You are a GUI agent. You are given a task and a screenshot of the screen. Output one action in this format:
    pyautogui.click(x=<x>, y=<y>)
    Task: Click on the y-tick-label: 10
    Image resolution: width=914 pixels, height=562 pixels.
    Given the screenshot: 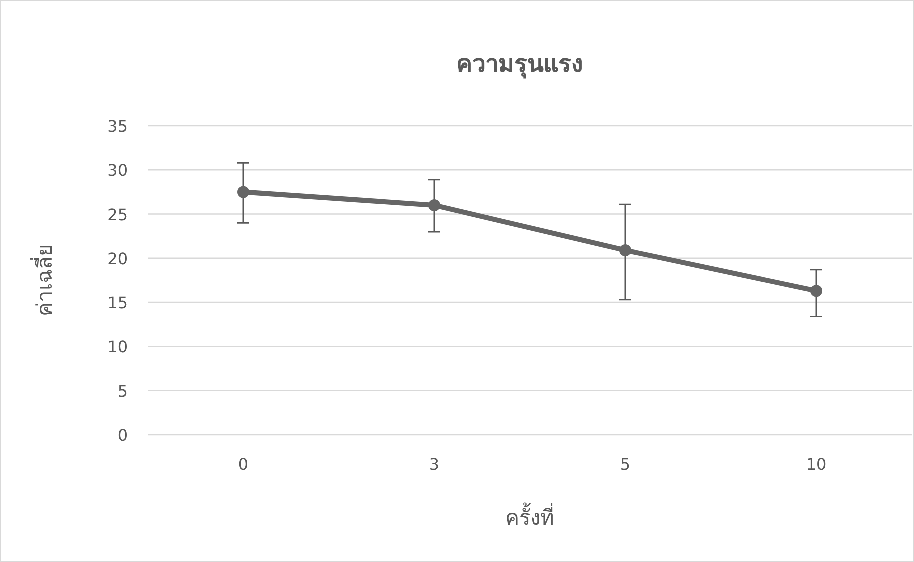 What is the action you would take?
    pyautogui.click(x=118, y=347)
    